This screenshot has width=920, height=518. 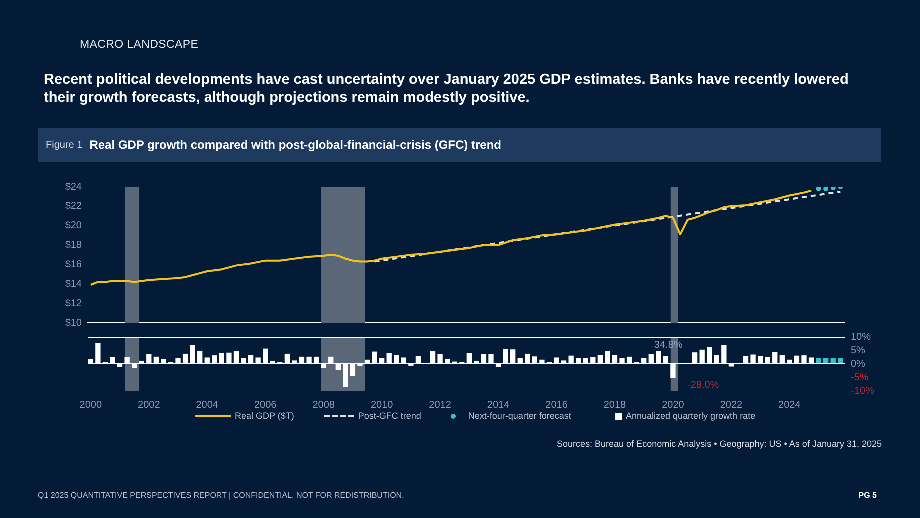 I want to click on y2-tick-label: -10%, so click(x=862, y=391).